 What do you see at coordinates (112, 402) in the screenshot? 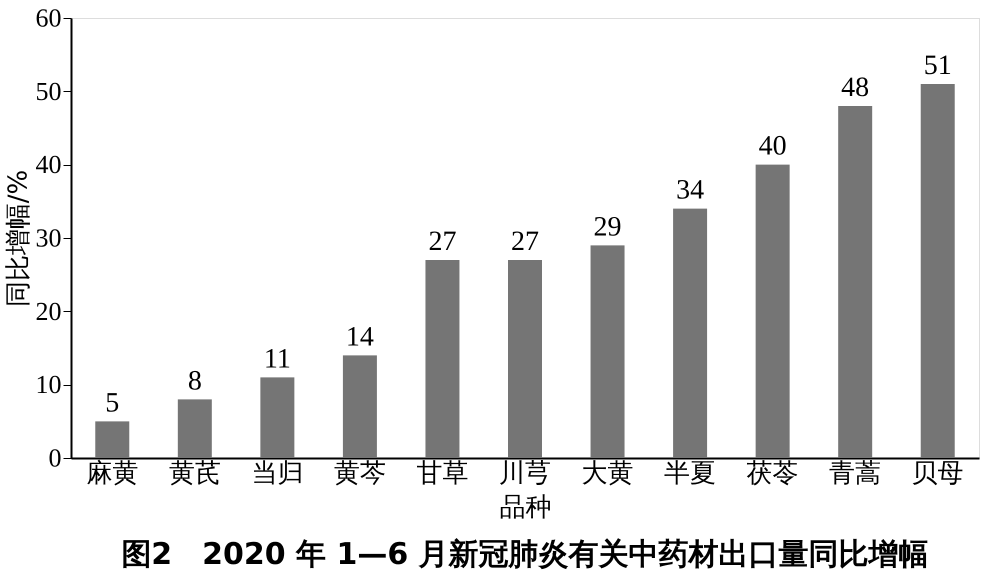
I see `data-label: 5` at bounding box center [112, 402].